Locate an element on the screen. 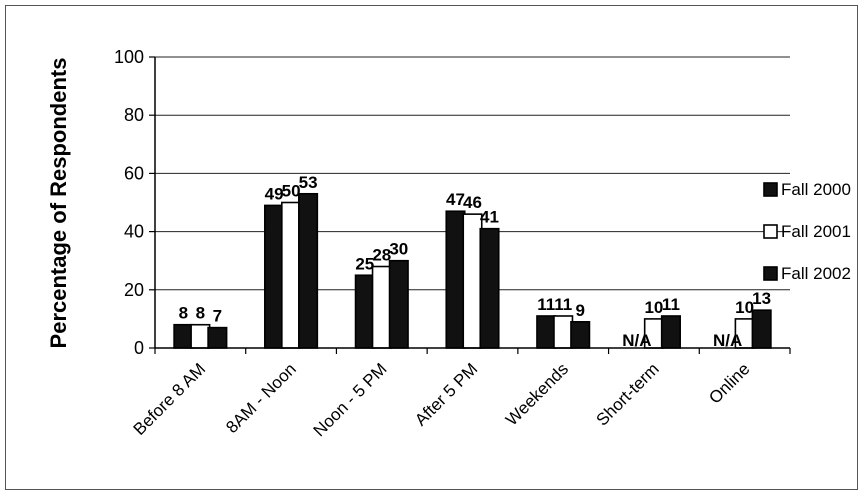 The height and width of the screenshot is (497, 865). data-label: 9 is located at coordinates (579, 310).